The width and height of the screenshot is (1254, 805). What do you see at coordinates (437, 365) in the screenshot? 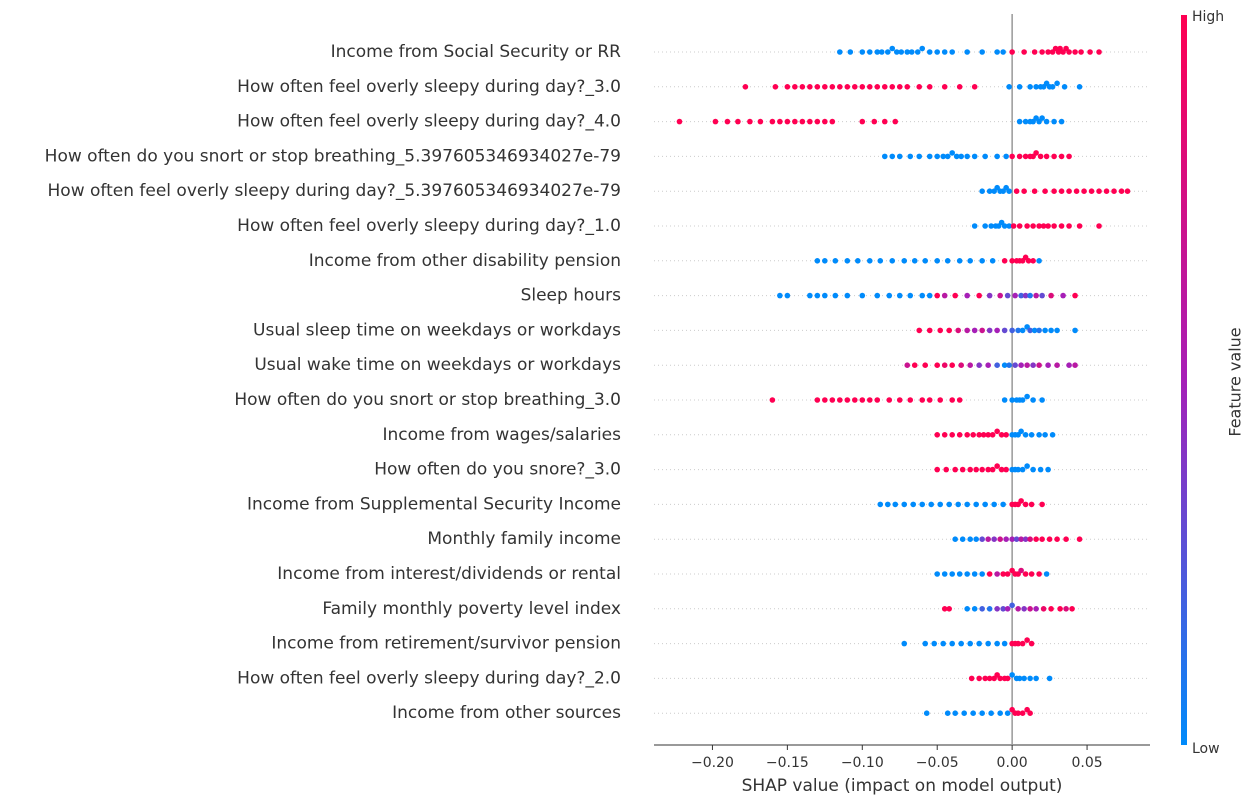
I see `row-label: Usual wake time on weekdays or workdays` at bounding box center [437, 365].